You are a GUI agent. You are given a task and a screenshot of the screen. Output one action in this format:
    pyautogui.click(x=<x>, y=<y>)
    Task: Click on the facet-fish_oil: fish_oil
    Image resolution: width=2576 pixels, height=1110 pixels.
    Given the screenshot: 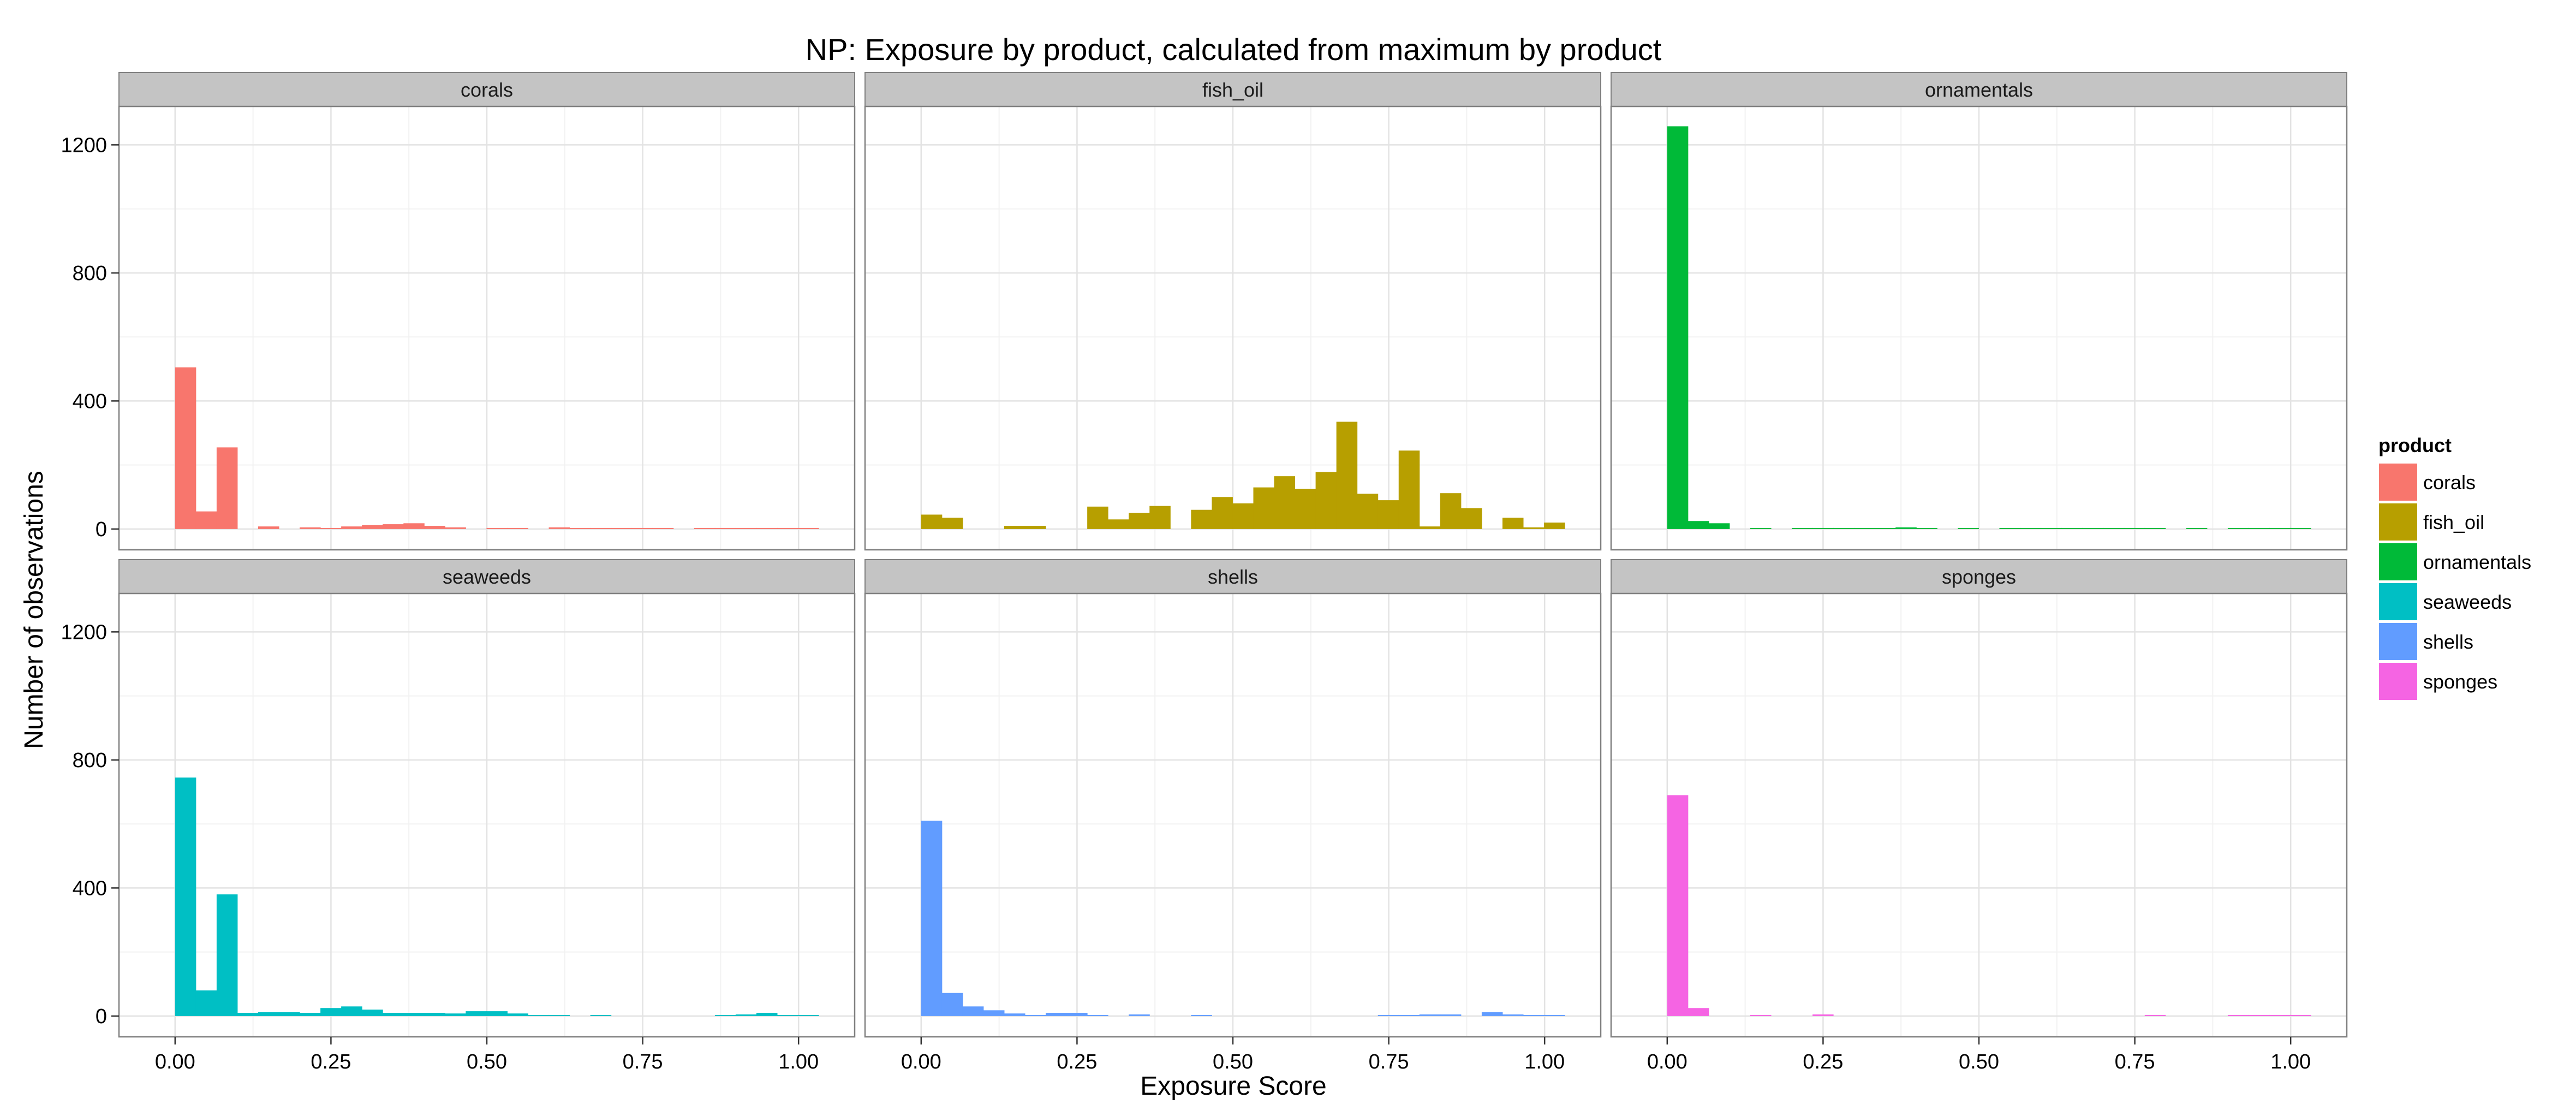 What is the action you would take?
    pyautogui.click(x=1233, y=312)
    